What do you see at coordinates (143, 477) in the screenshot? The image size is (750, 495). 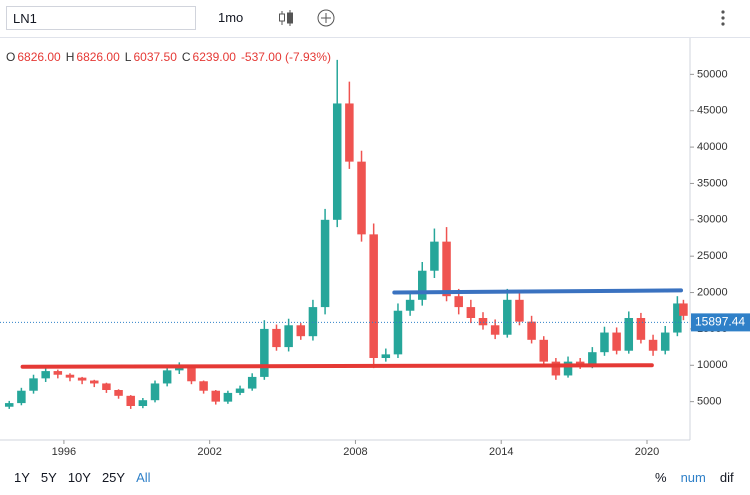 I see `range-button: All` at bounding box center [143, 477].